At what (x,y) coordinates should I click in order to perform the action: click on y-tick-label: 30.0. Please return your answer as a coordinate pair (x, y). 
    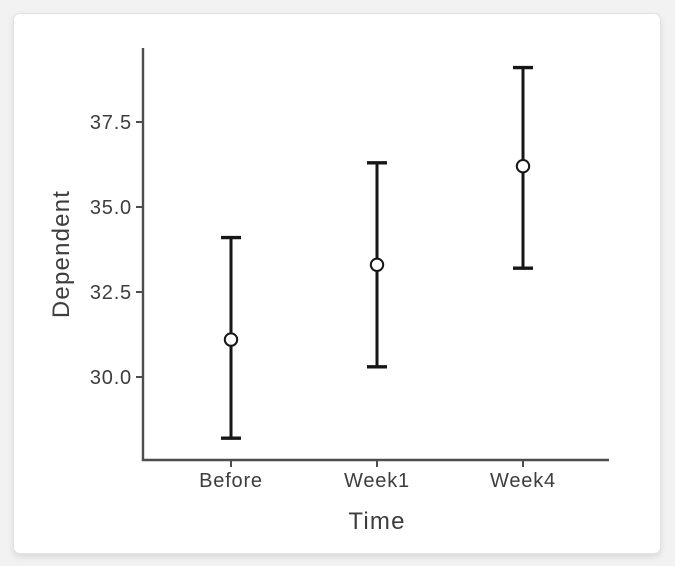
    Looking at the image, I should click on (111, 378).